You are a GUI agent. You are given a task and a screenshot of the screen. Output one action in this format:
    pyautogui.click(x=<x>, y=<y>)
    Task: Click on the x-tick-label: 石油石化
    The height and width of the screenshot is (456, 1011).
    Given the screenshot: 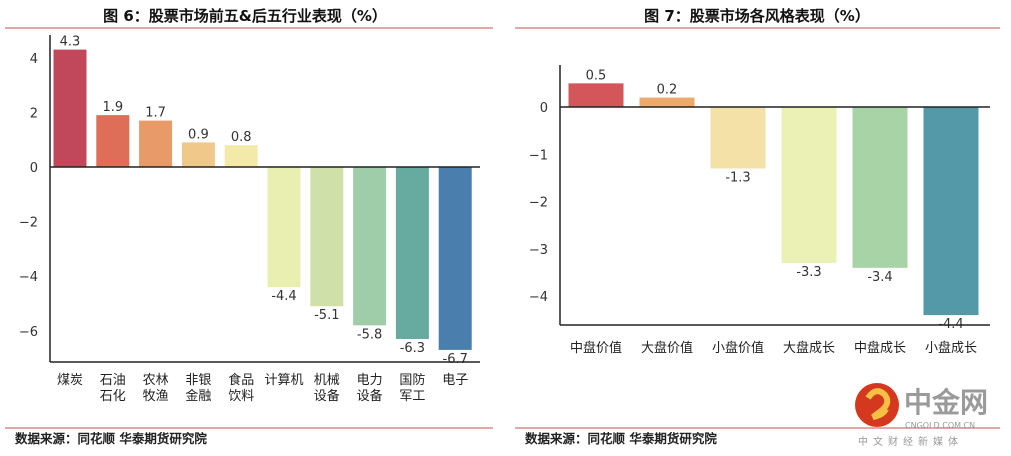 What is the action you would take?
    pyautogui.click(x=113, y=388)
    